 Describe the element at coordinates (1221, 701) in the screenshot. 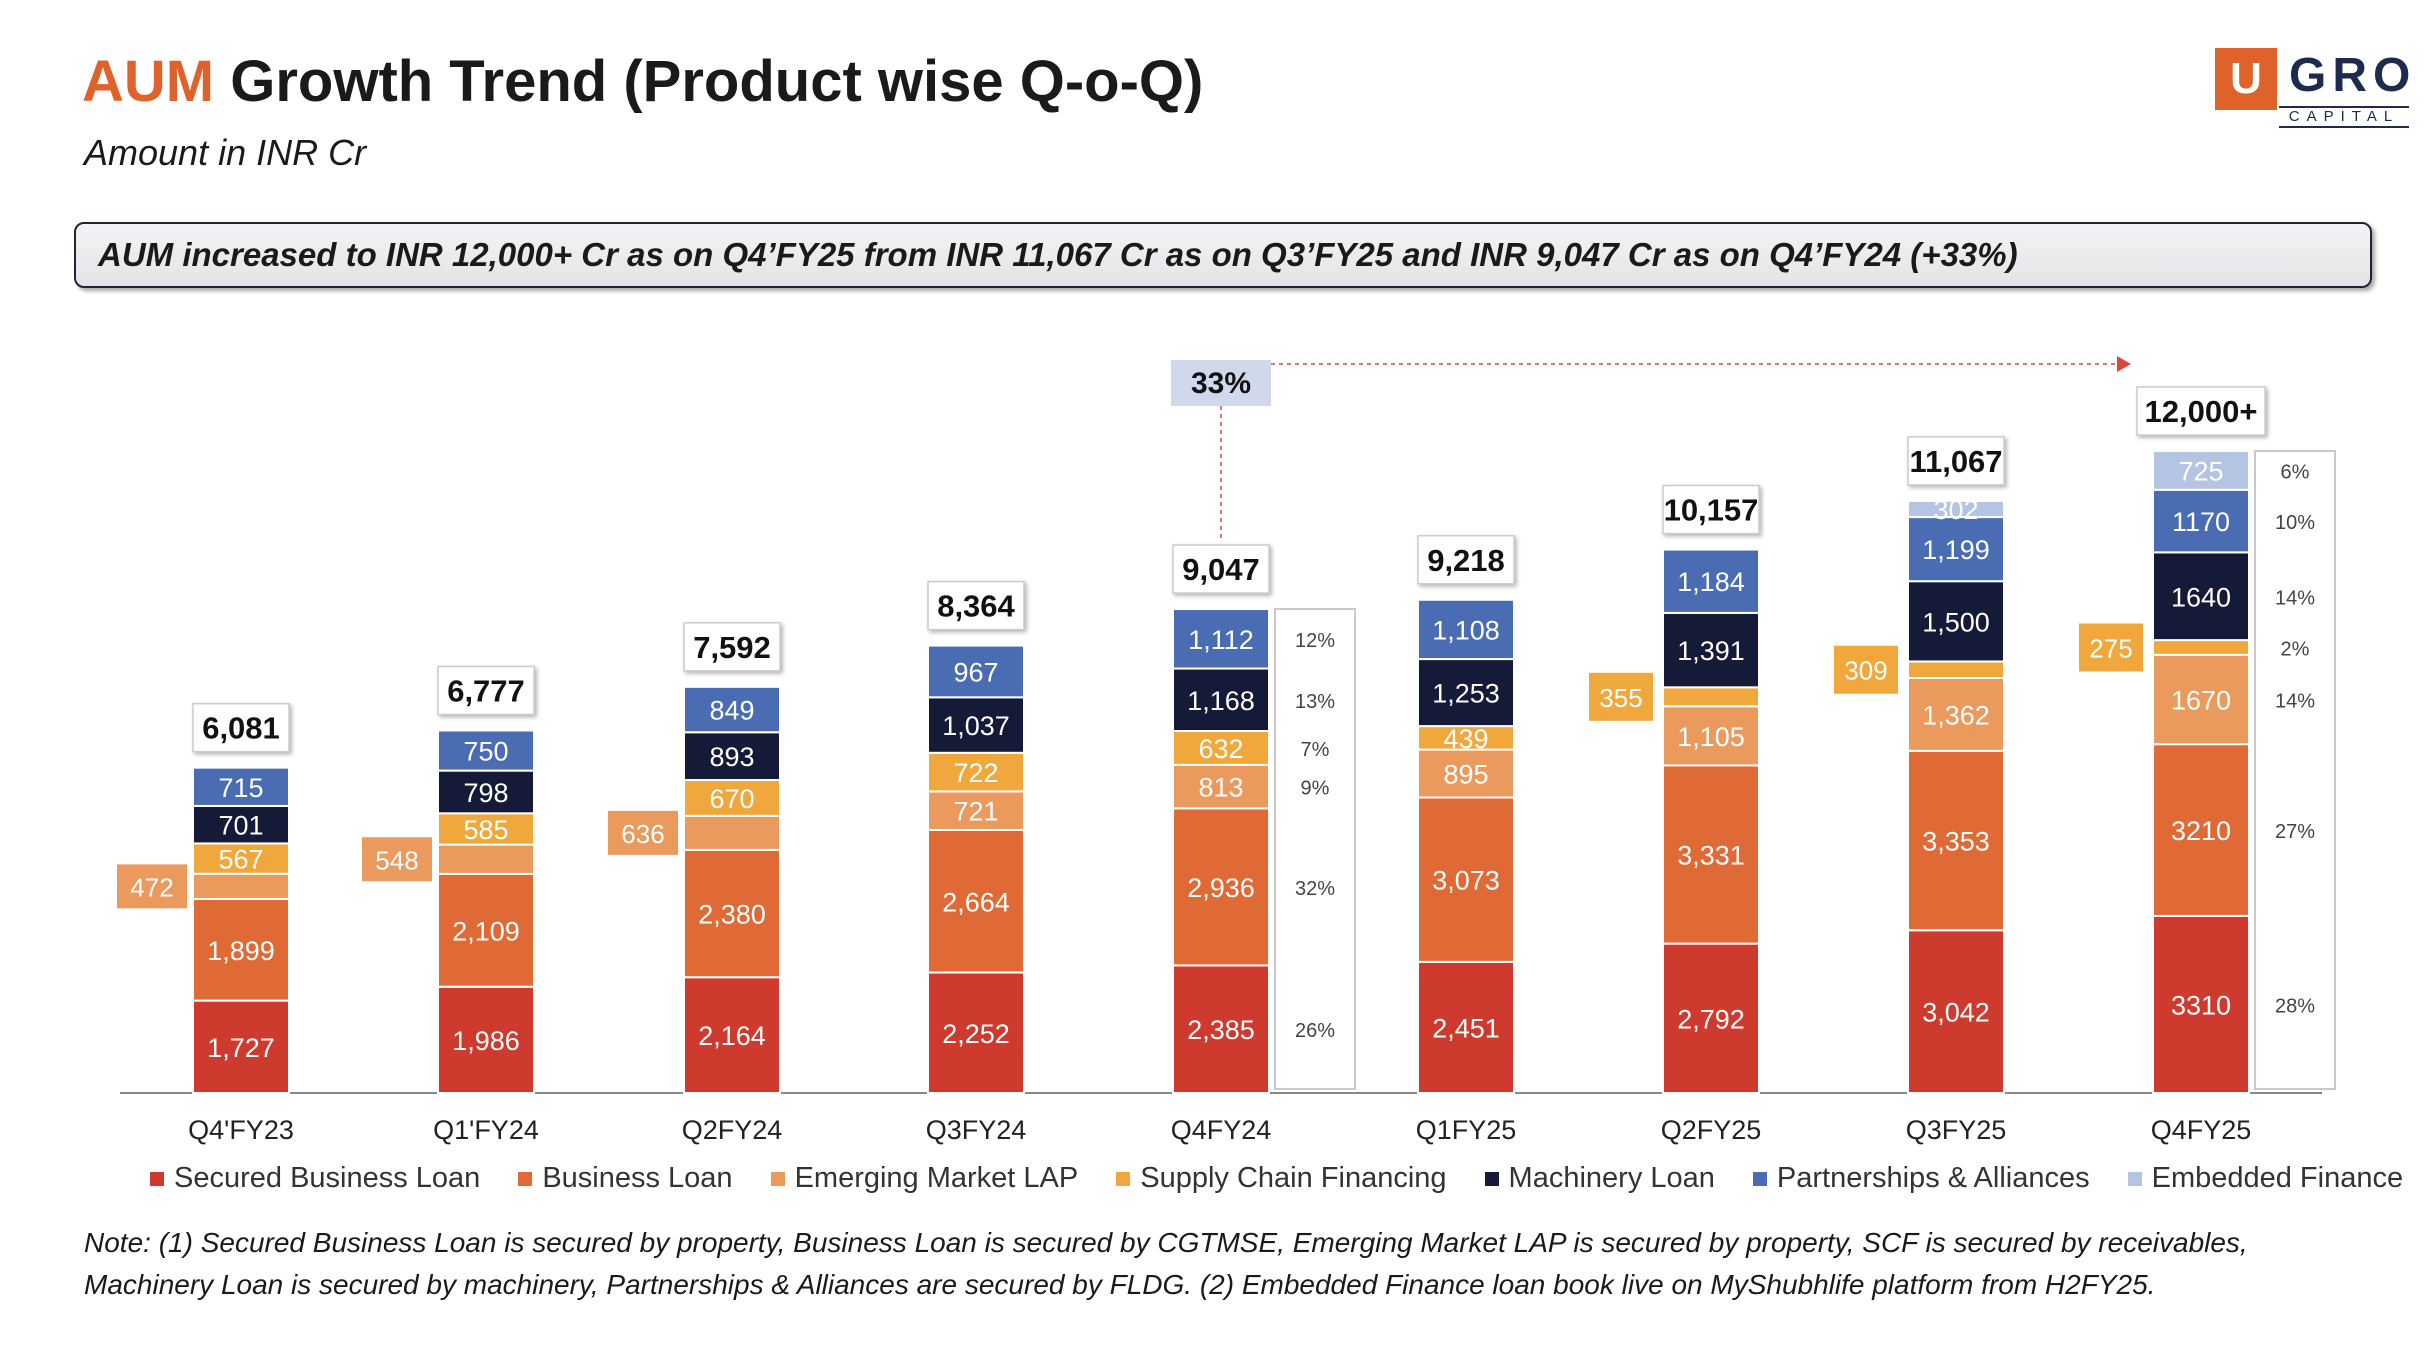

I see `data-label-machinery-loan-q4fy24: 1,168` at that location.